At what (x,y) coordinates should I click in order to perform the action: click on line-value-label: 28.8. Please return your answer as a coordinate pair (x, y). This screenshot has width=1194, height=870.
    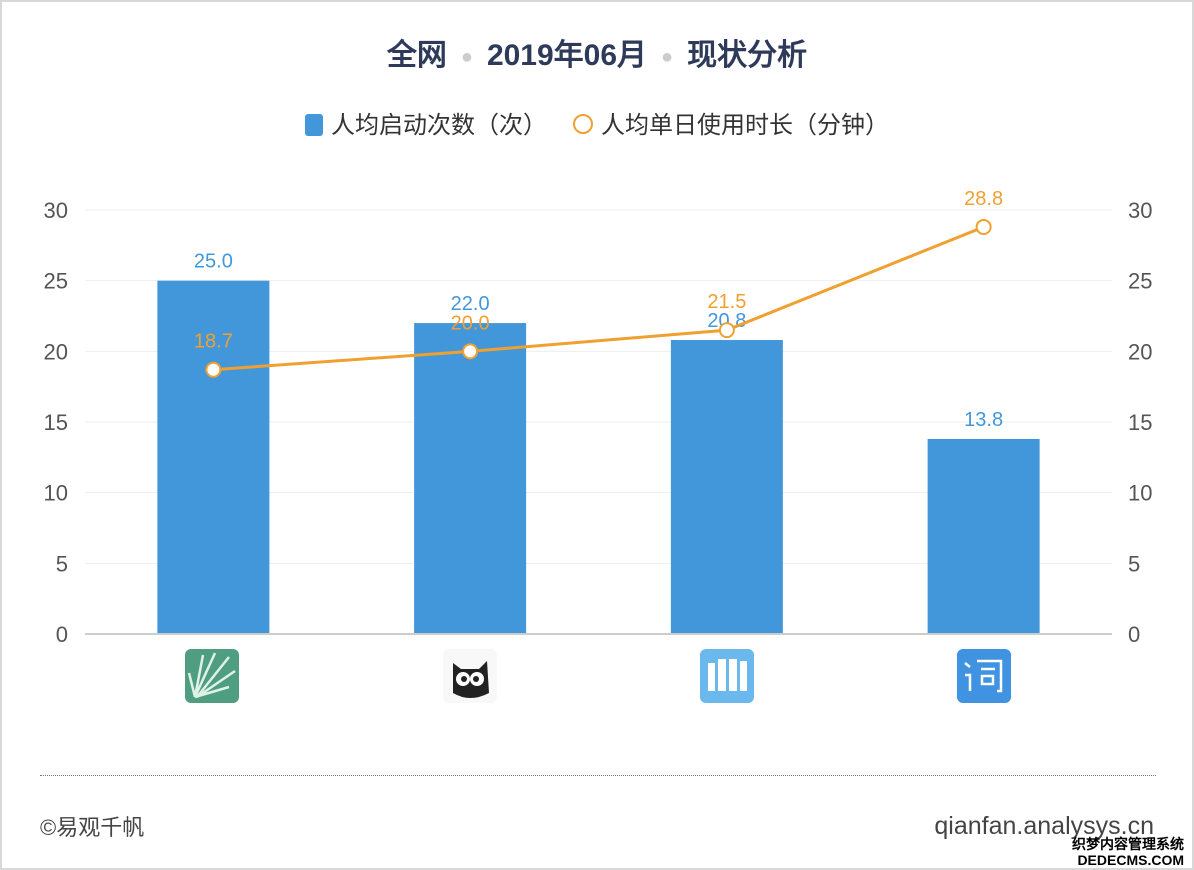
    Looking at the image, I should click on (983, 199).